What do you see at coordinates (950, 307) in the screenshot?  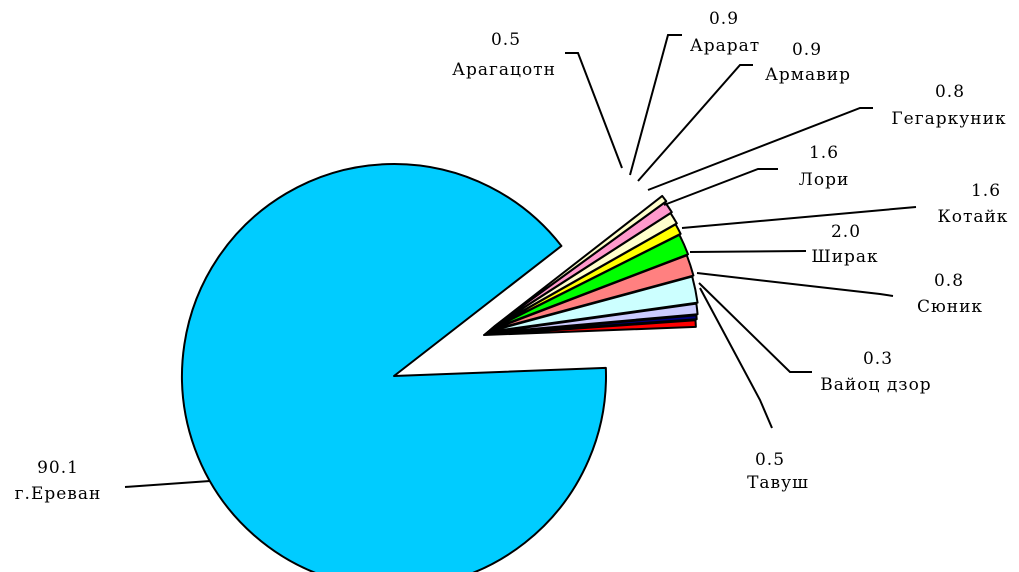 I see `slice-name-label: Сюник` at bounding box center [950, 307].